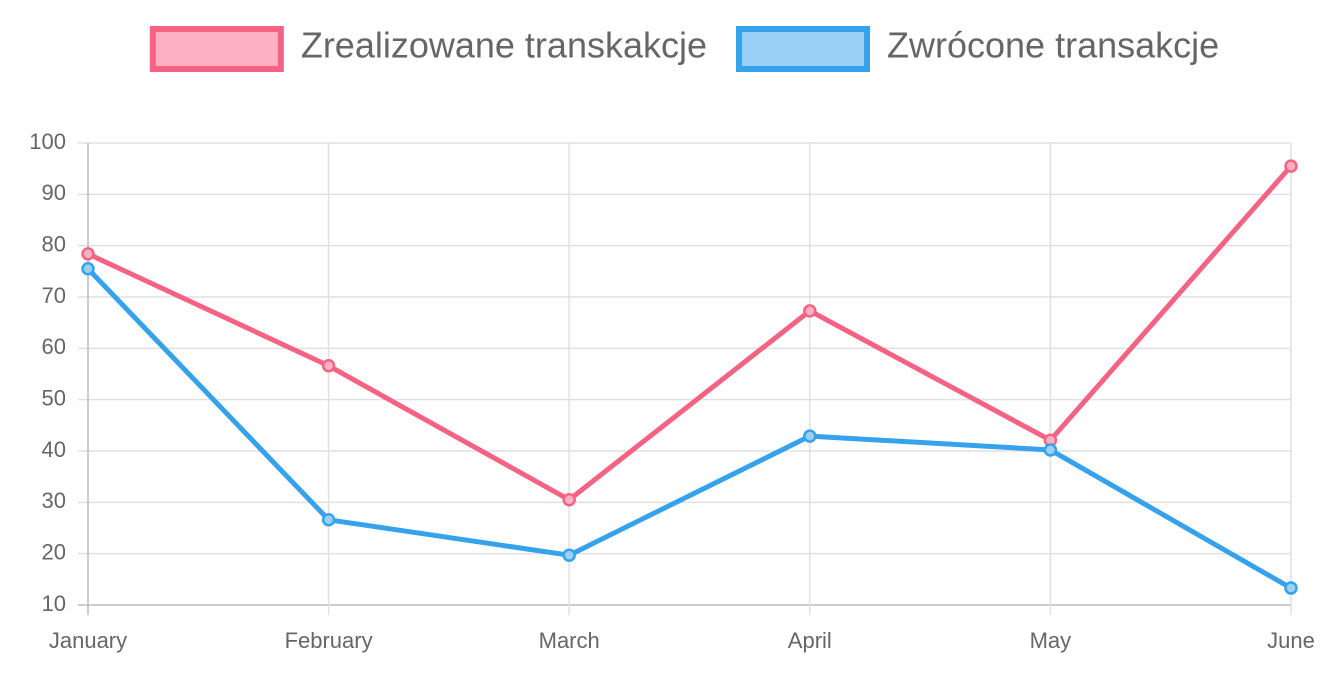  I want to click on legend-label: Zwrócone transakcje, so click(1053, 45).